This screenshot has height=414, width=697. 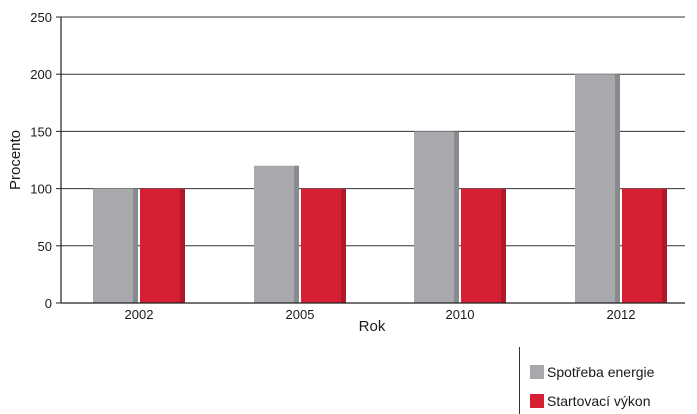 I want to click on x-tick-label: 2002, so click(x=139, y=314).